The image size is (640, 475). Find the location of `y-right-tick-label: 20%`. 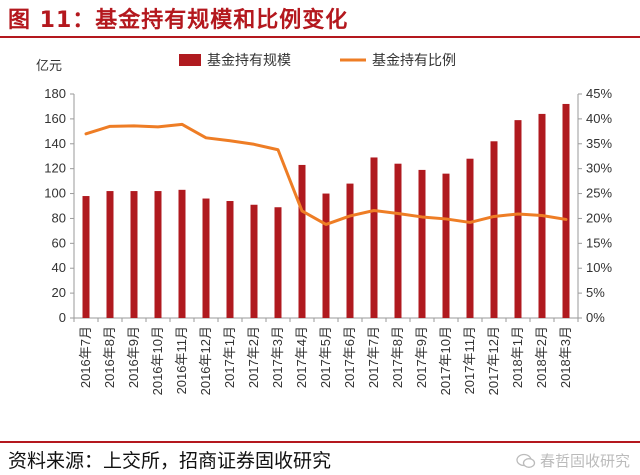

y-right-tick-label: 20% is located at coordinates (599, 217).